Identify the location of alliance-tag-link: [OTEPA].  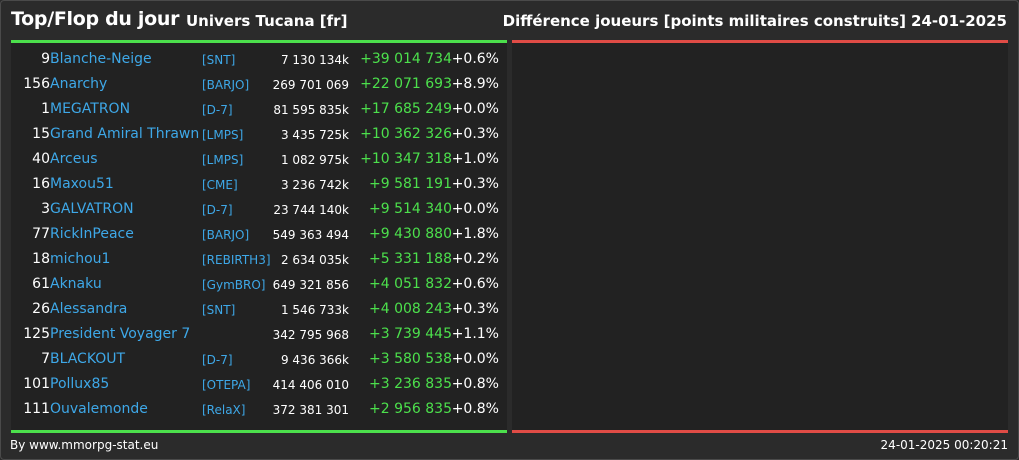
(226, 385).